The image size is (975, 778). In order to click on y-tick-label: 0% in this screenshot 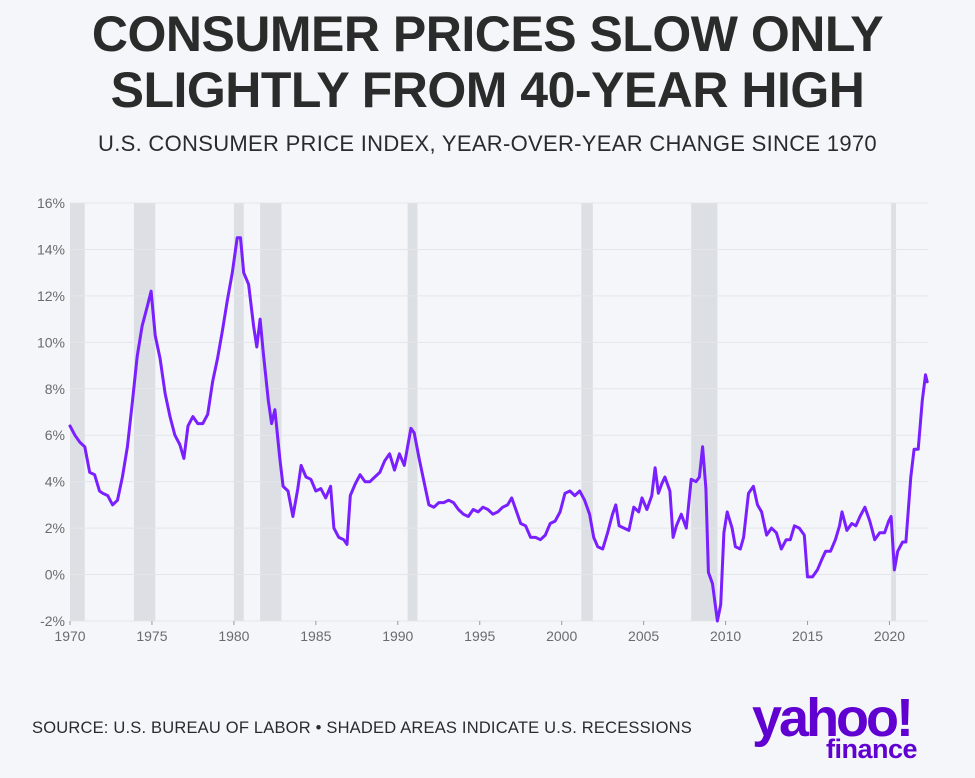, I will do `click(55, 575)`.